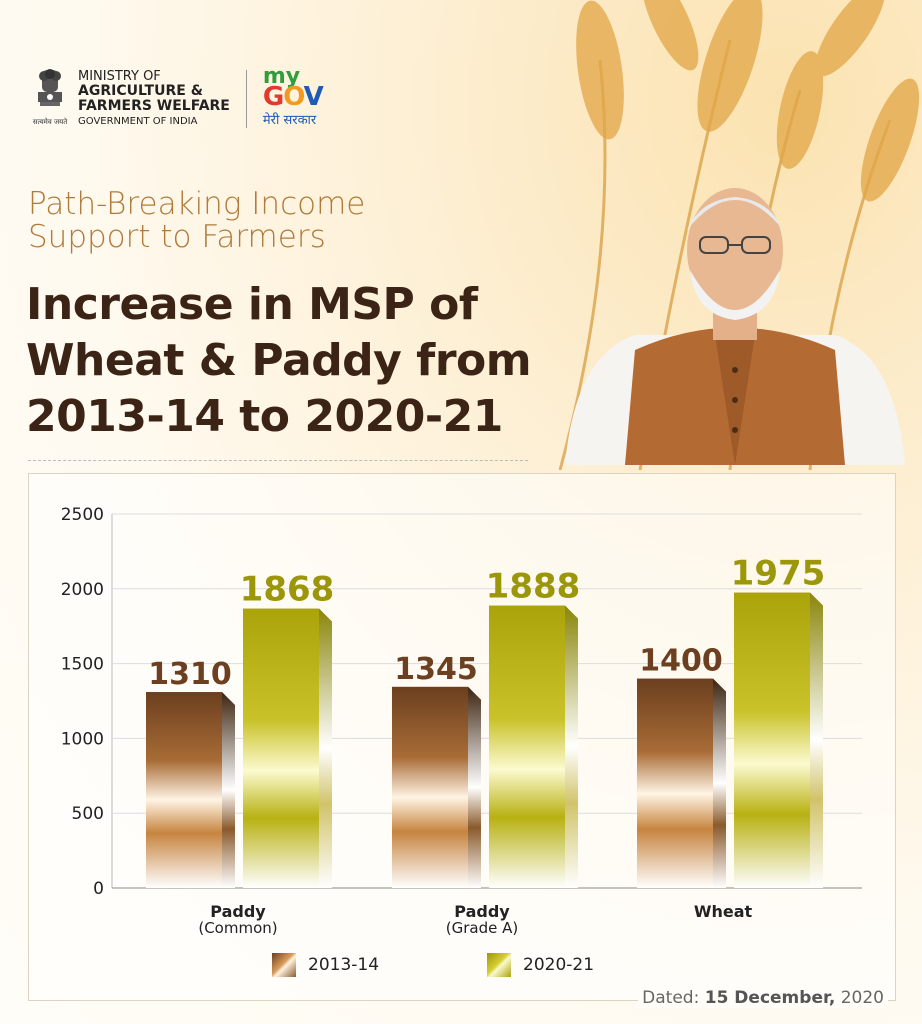 This screenshot has width=922, height=1024. I want to click on x-category-sub: (Common), so click(238, 928).